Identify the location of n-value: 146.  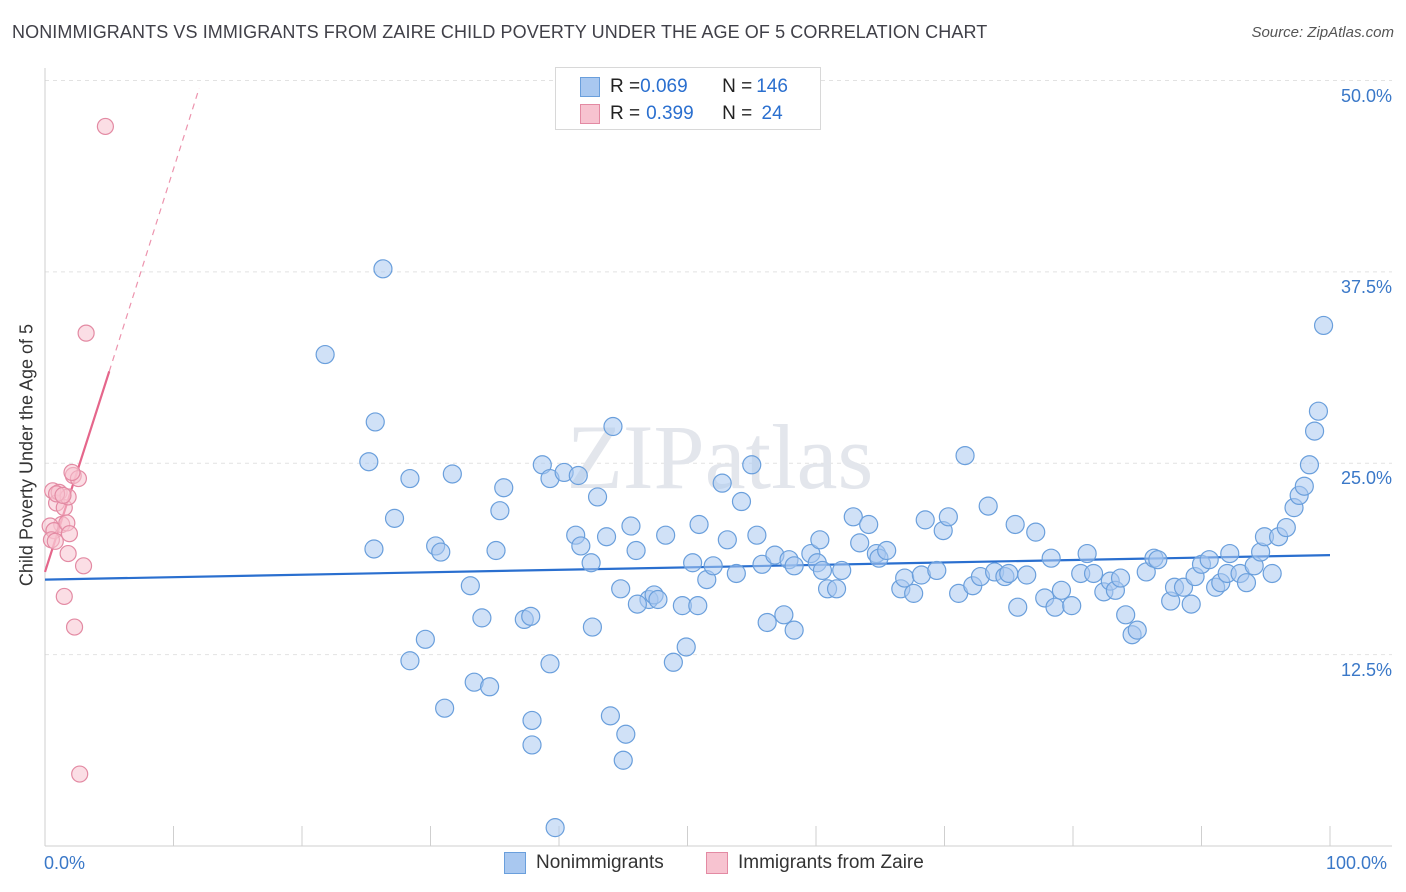
(772, 86).